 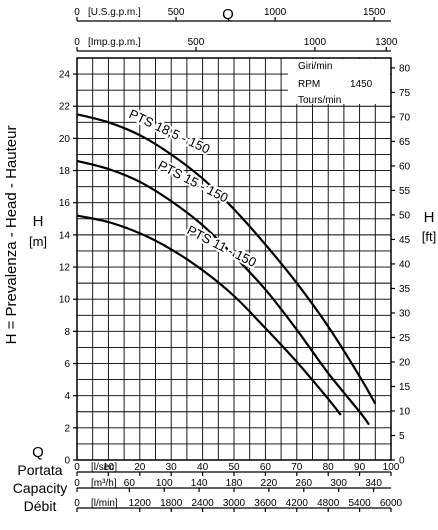 What do you see at coordinates (329, 467) in the screenshot?
I see `lsec-tick-label: 80` at bounding box center [329, 467].